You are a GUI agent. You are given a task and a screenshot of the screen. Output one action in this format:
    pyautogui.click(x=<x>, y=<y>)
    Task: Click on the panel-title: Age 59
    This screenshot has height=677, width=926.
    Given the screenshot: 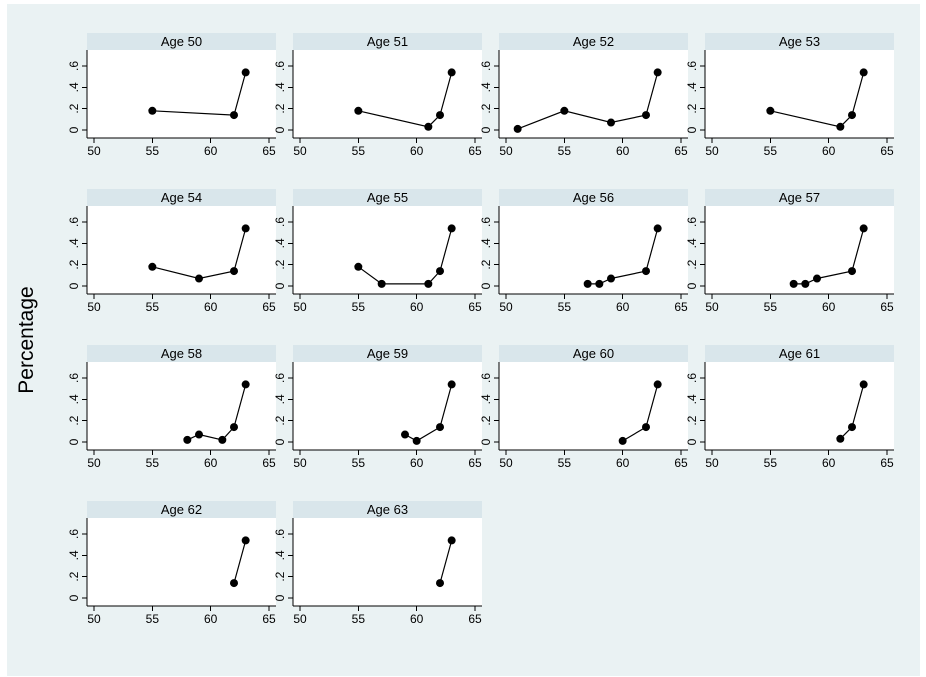 What is the action you would take?
    pyautogui.click(x=387, y=353)
    